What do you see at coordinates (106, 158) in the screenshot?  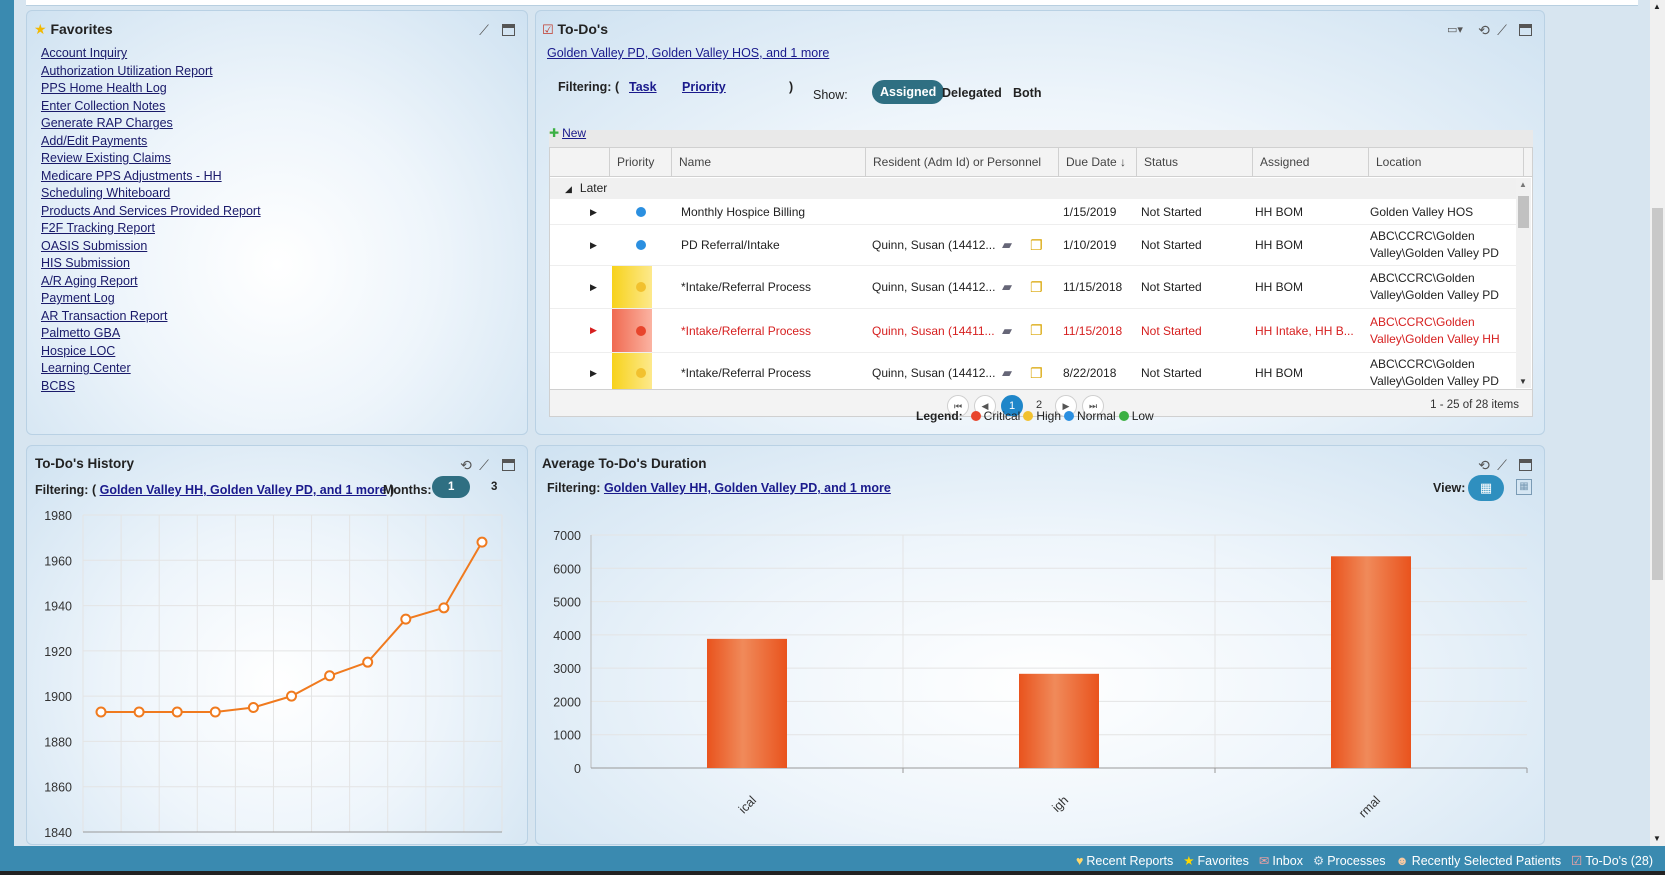 I see `favorite-link: Review Existing Claims` at bounding box center [106, 158].